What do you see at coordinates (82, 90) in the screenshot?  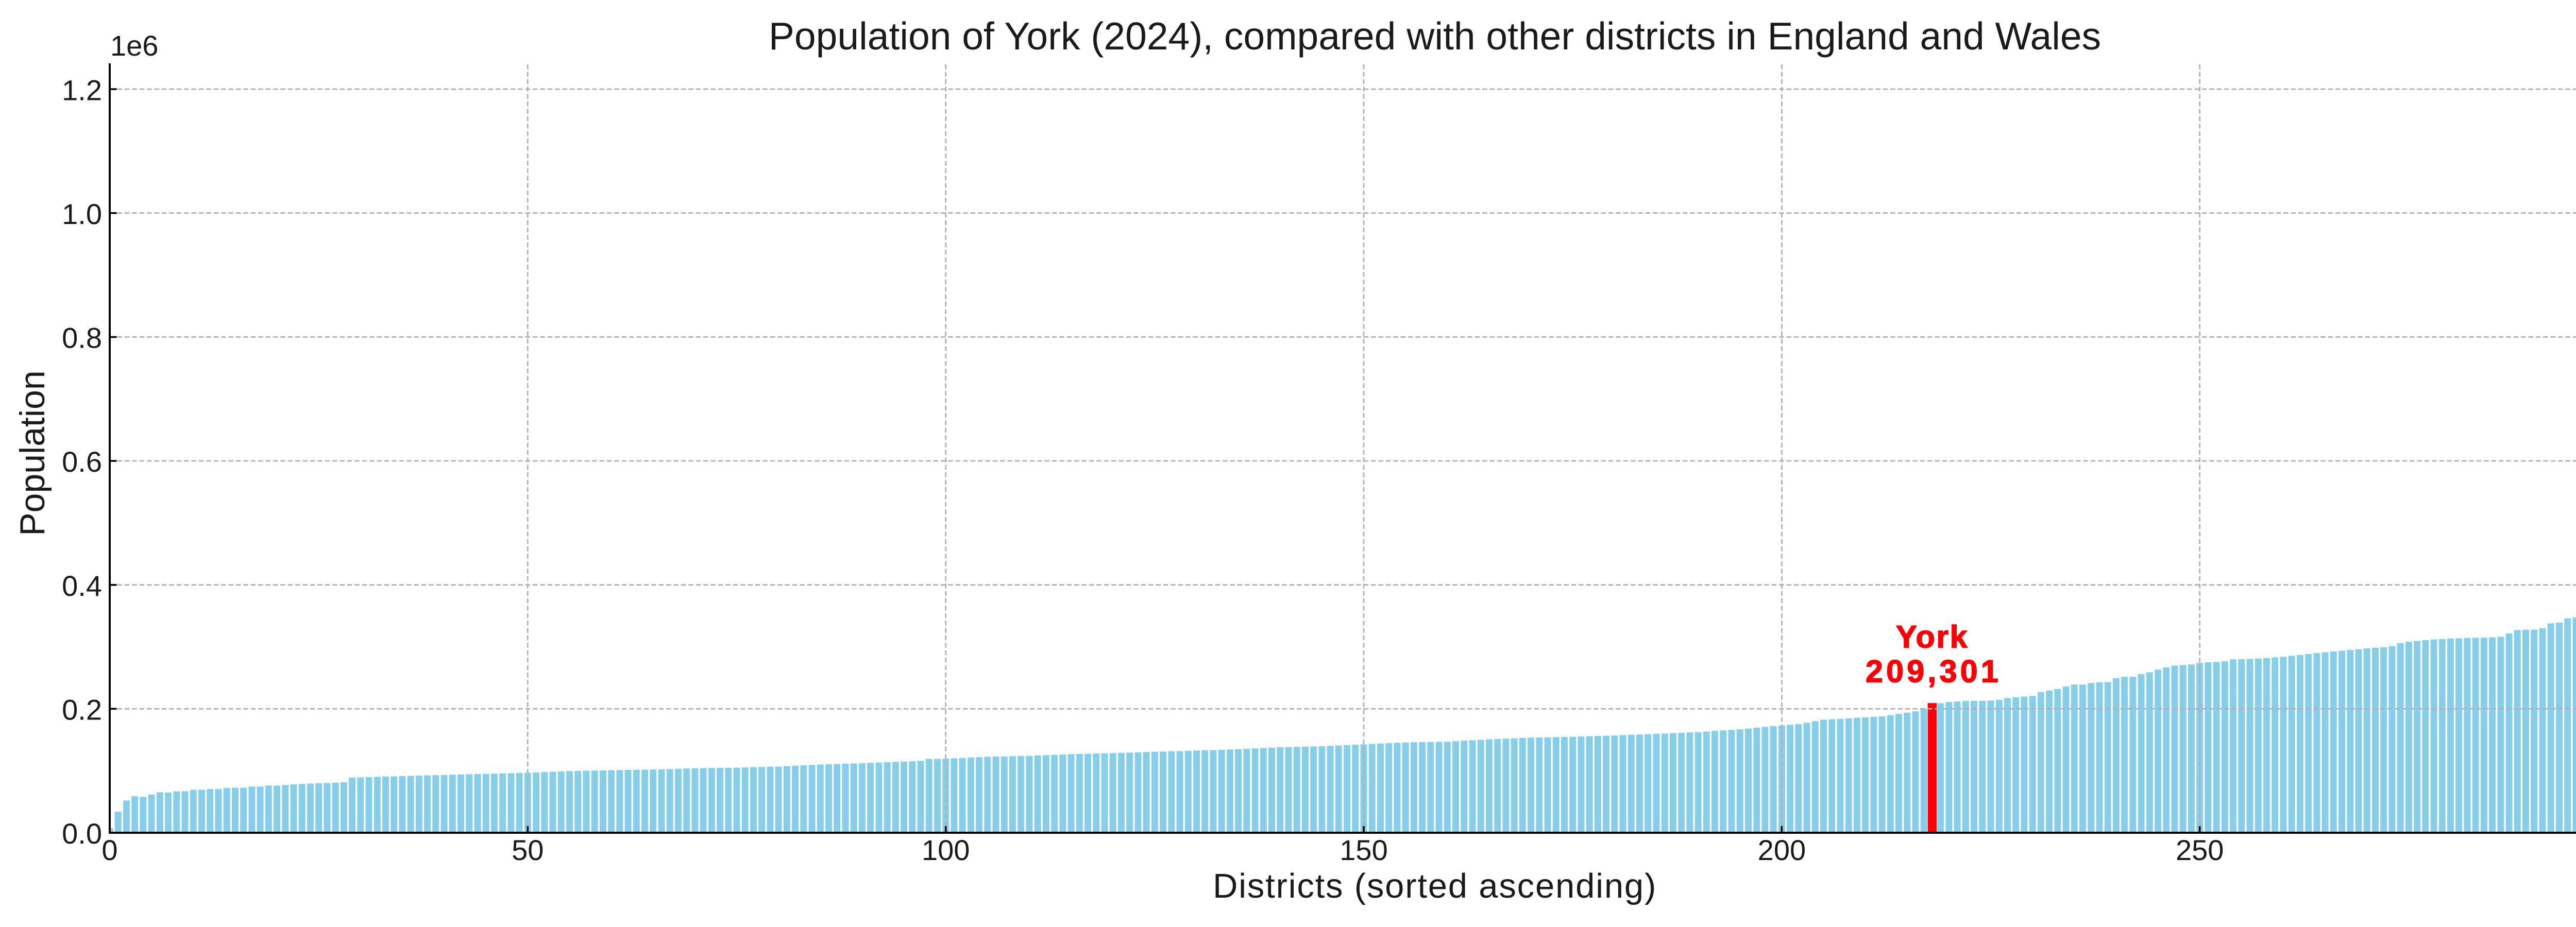 I see `svg-text: 1.2` at bounding box center [82, 90].